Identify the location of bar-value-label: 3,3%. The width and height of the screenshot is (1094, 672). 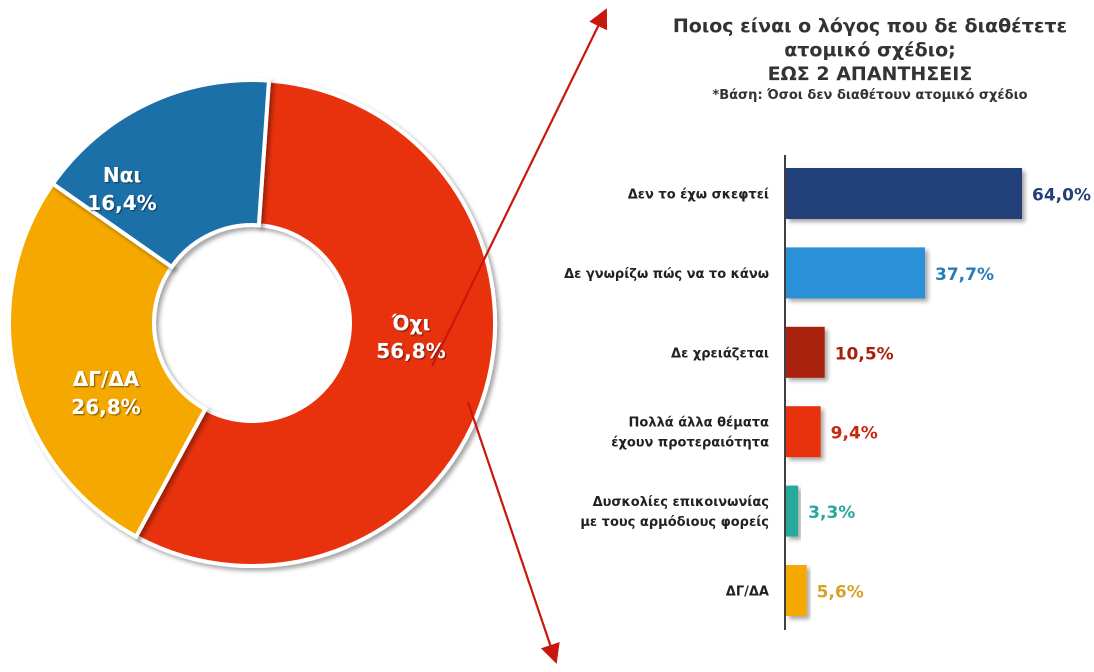
(831, 513).